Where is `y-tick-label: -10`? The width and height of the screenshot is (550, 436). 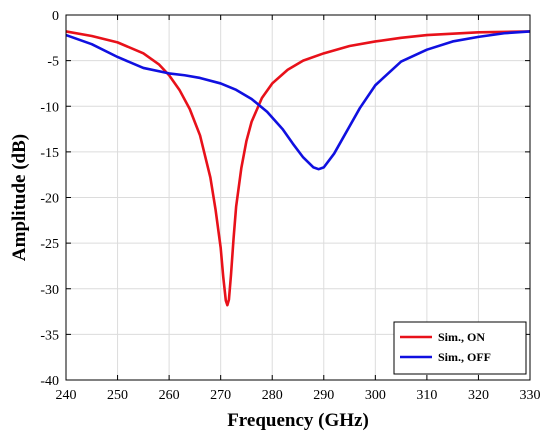
y-tick-label: -10 is located at coordinates (49, 107).